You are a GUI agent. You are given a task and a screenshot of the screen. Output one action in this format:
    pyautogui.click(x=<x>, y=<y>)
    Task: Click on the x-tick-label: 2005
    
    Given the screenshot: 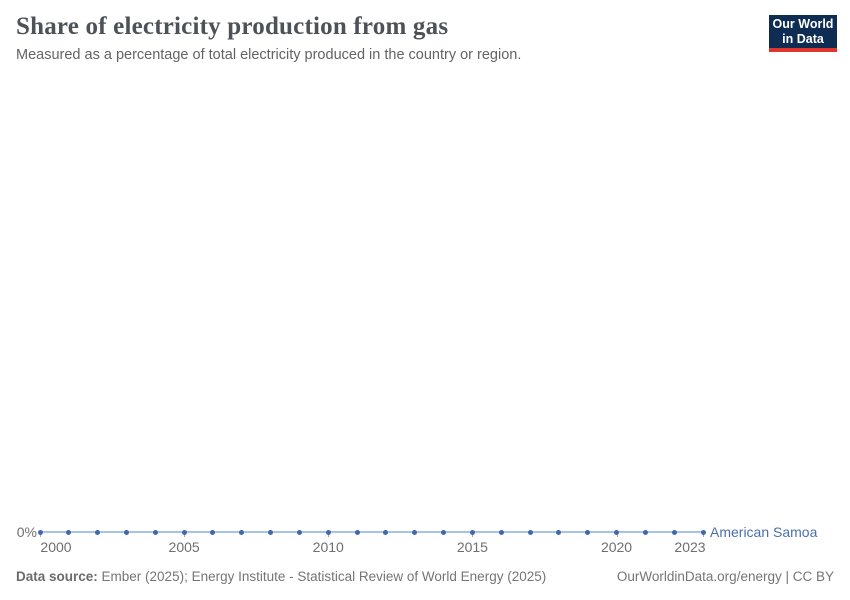 What is the action you would take?
    pyautogui.click(x=184, y=547)
    